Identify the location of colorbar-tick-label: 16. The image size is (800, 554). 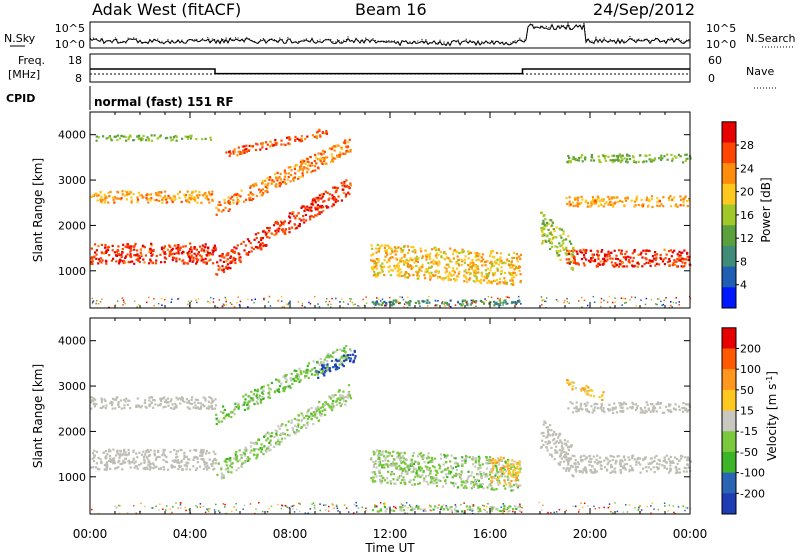
(747, 215).